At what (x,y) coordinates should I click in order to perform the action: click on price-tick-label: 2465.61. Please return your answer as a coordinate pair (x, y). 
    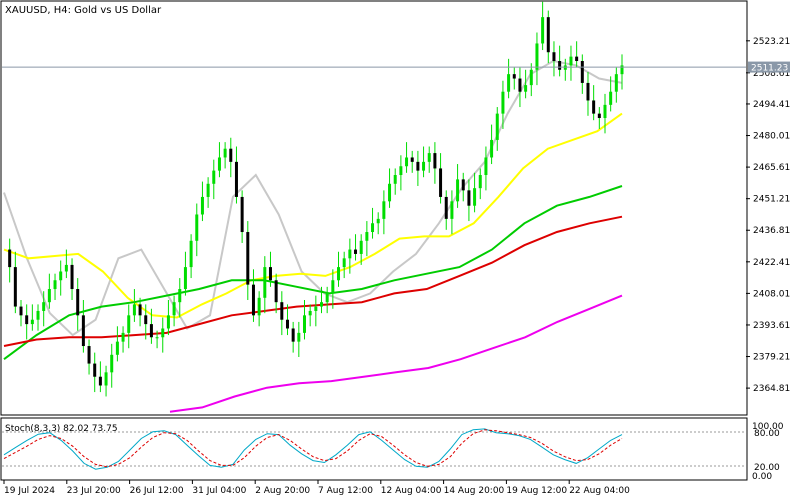
    Looking at the image, I should click on (771, 168).